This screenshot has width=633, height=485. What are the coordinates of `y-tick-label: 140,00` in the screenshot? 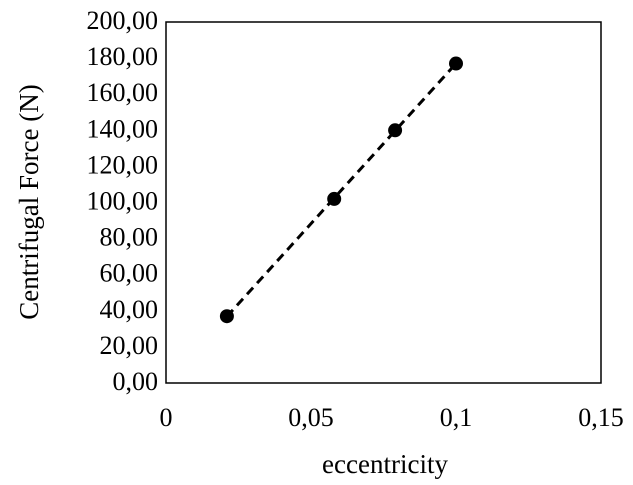 It's located at (123, 128).